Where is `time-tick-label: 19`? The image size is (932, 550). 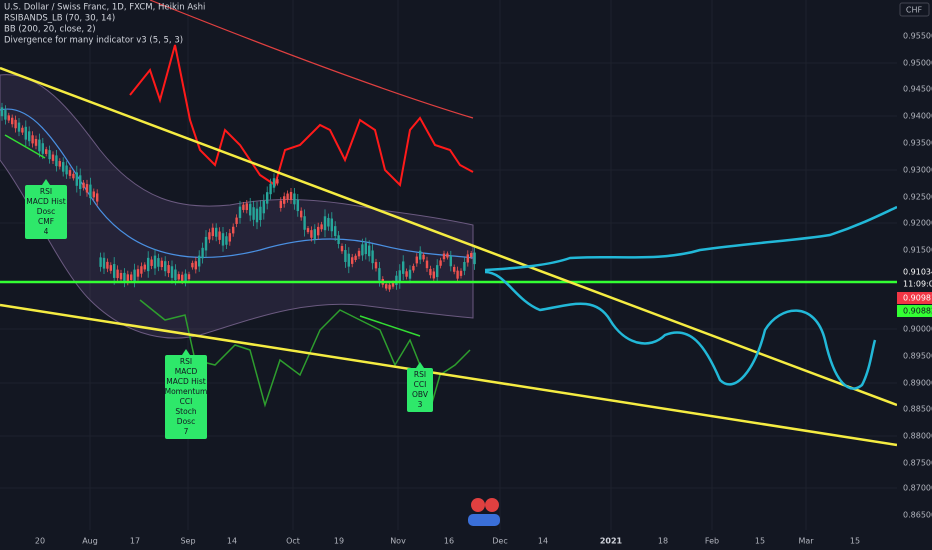
time-tick-label: 19 is located at coordinates (339, 541).